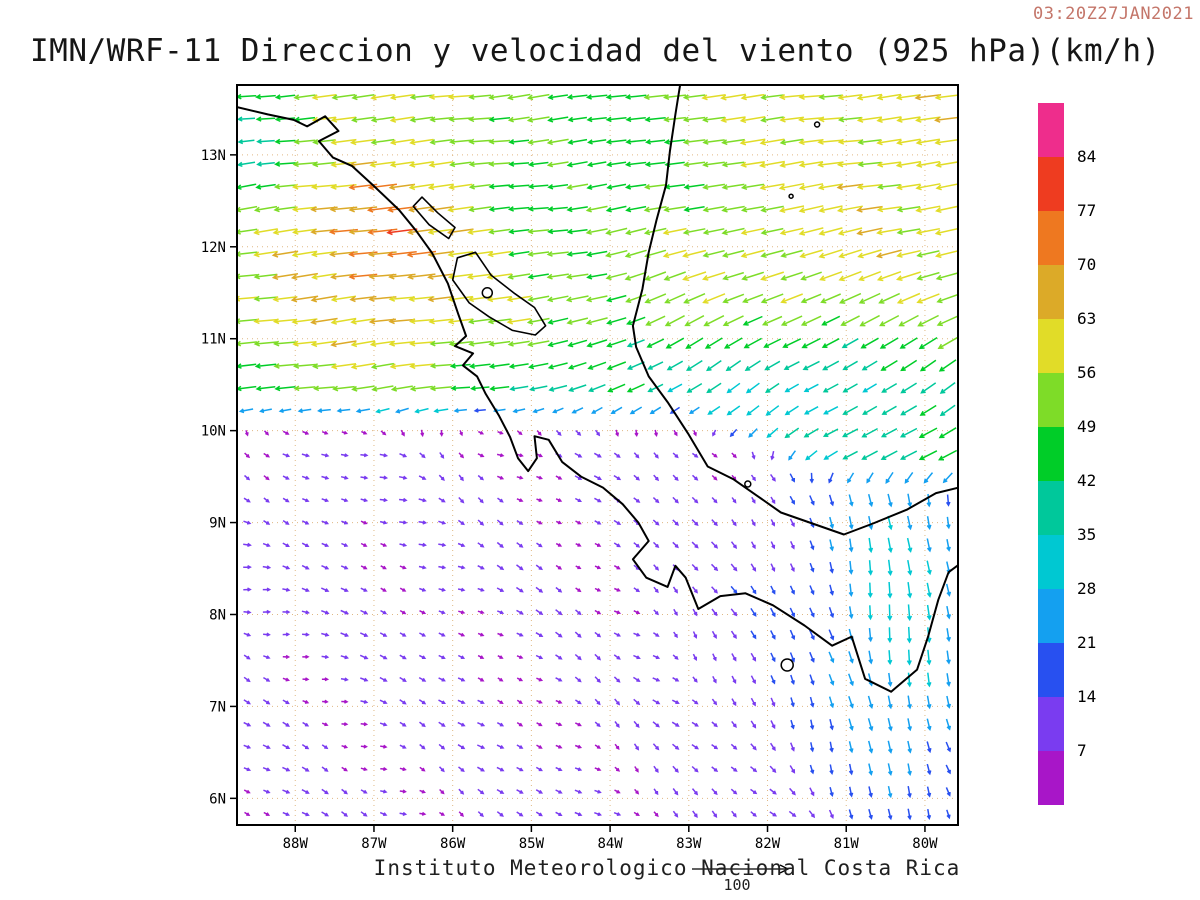 This screenshot has width=1200, height=900. I want to click on svg-text: 7N, so click(217, 707).